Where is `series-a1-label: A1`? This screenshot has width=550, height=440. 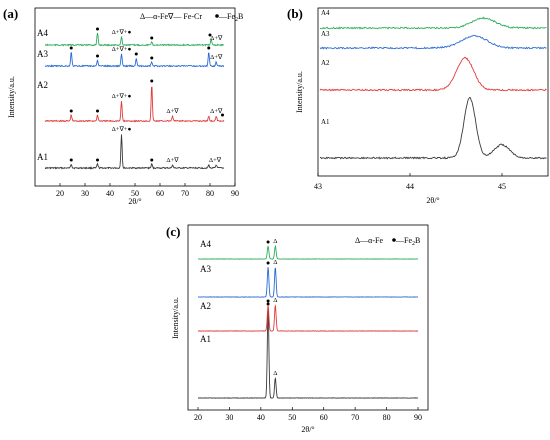
series-a1-label: A1 is located at coordinates (205, 339).